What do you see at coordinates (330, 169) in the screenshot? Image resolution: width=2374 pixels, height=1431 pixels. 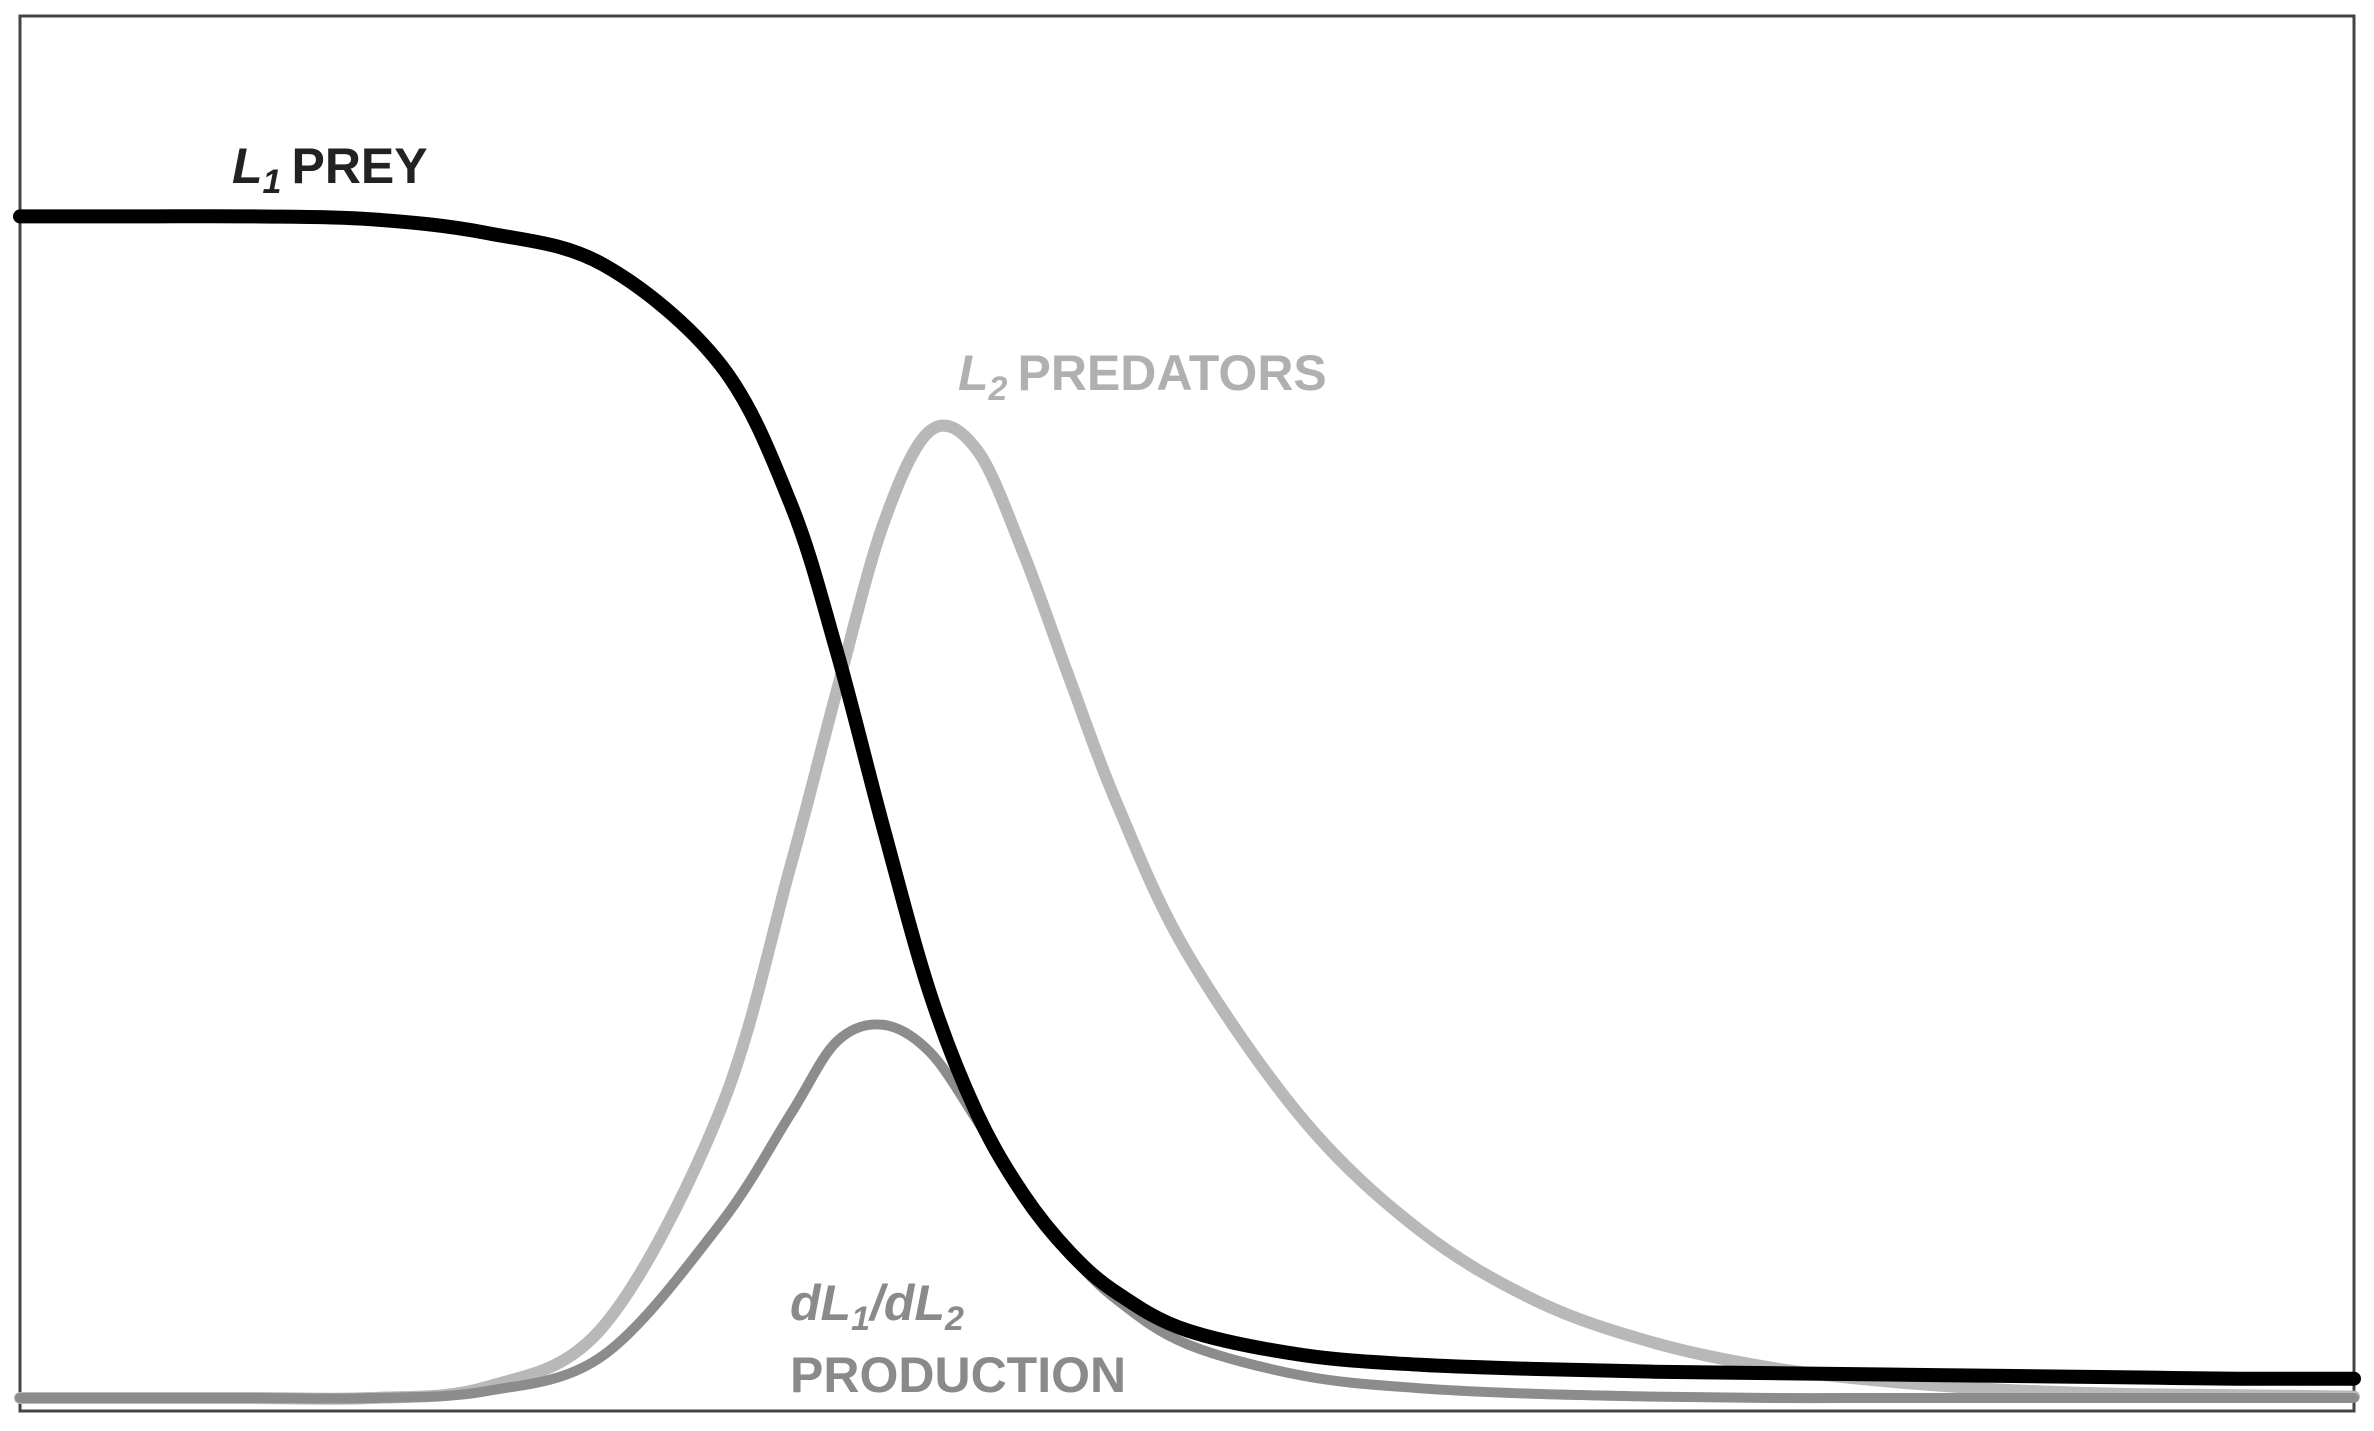 I see `label-prey: L1 PREY` at bounding box center [330, 169].